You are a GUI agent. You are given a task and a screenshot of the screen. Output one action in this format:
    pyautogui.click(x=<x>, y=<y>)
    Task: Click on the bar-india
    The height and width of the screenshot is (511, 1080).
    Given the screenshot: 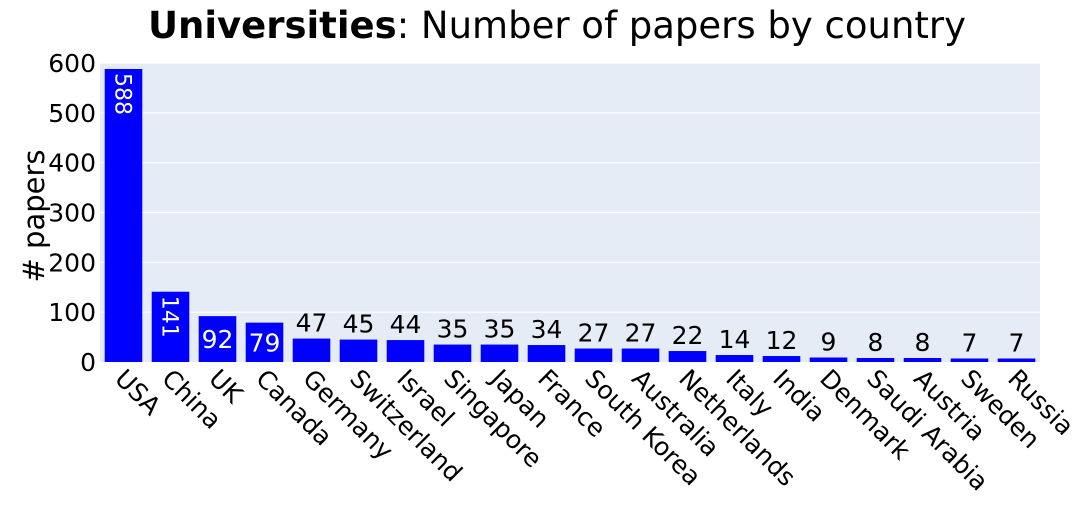 What is the action you would take?
    pyautogui.click(x=781, y=359)
    